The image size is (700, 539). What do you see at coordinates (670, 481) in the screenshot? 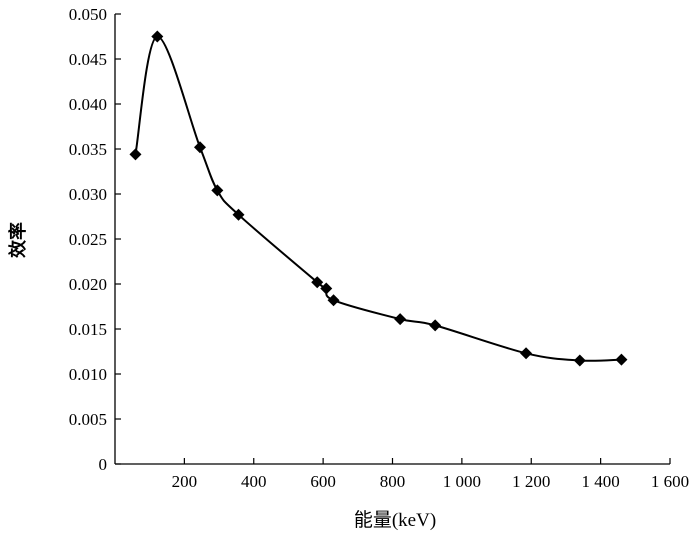
I see `x-tick-label: 1 600` at bounding box center [670, 481].